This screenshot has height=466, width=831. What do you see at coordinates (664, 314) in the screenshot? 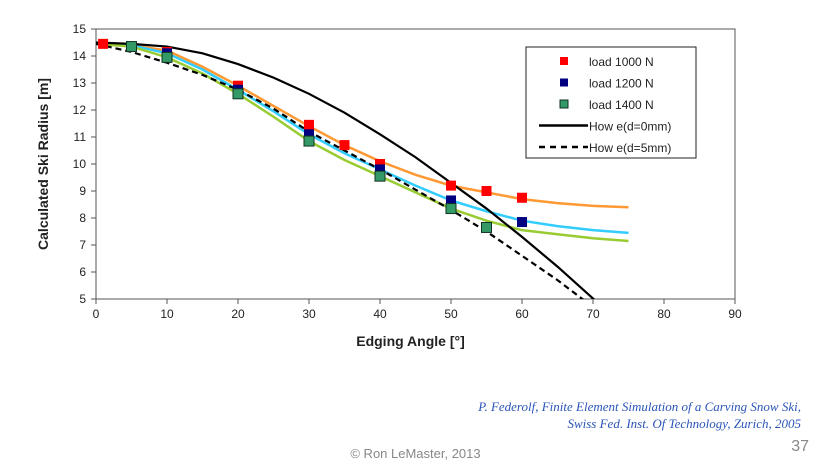
I see `x-tick-label: 80` at bounding box center [664, 314].